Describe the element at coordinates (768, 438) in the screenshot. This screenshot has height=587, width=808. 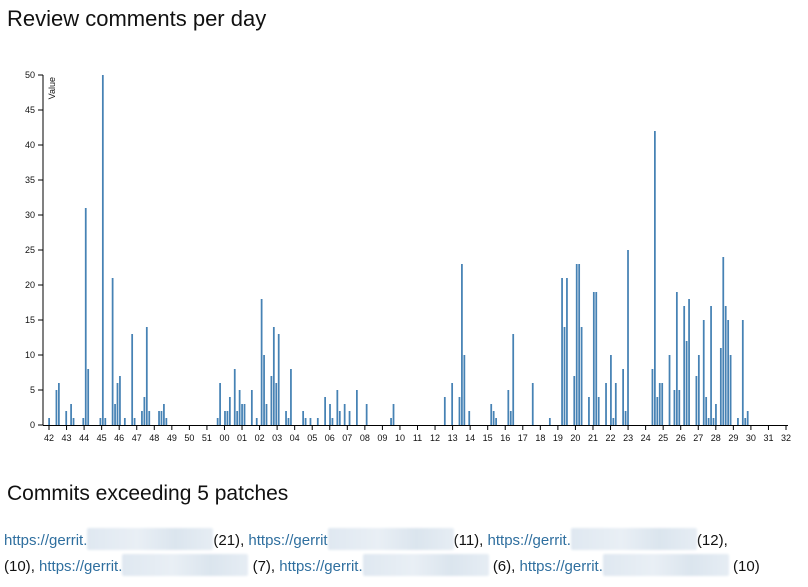
I see `x-tick-label: 31` at that location.